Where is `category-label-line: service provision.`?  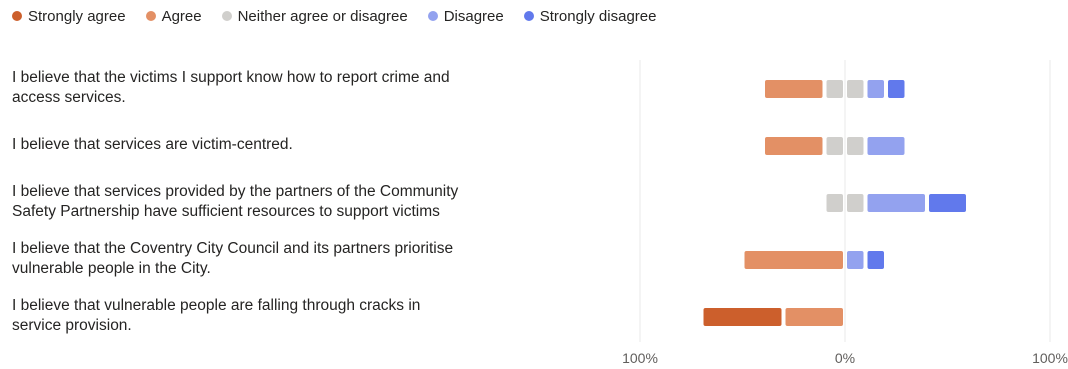
category-label-line: service provision. is located at coordinates (72, 325).